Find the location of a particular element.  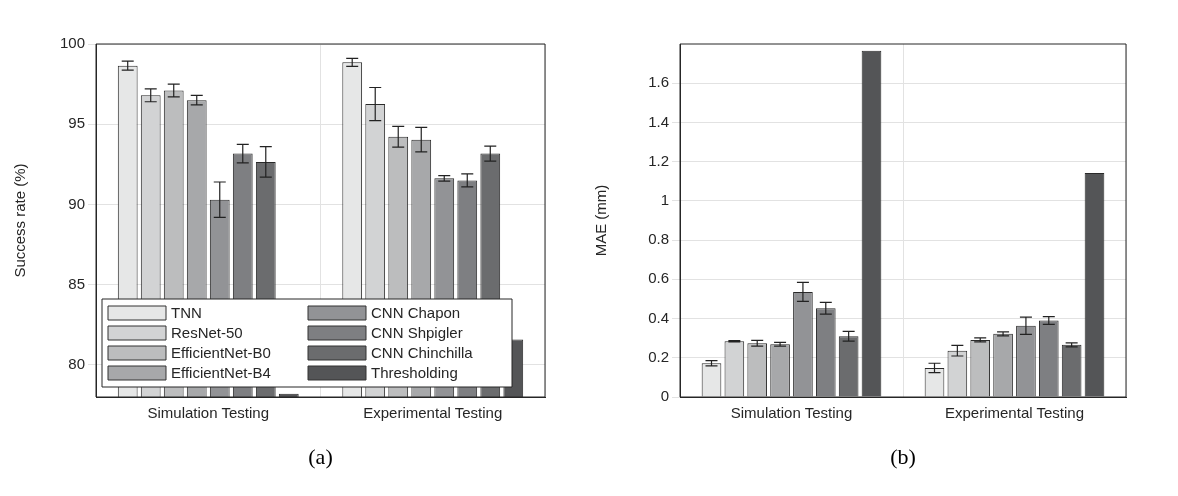

text: (b) is located at coordinates (903, 456).